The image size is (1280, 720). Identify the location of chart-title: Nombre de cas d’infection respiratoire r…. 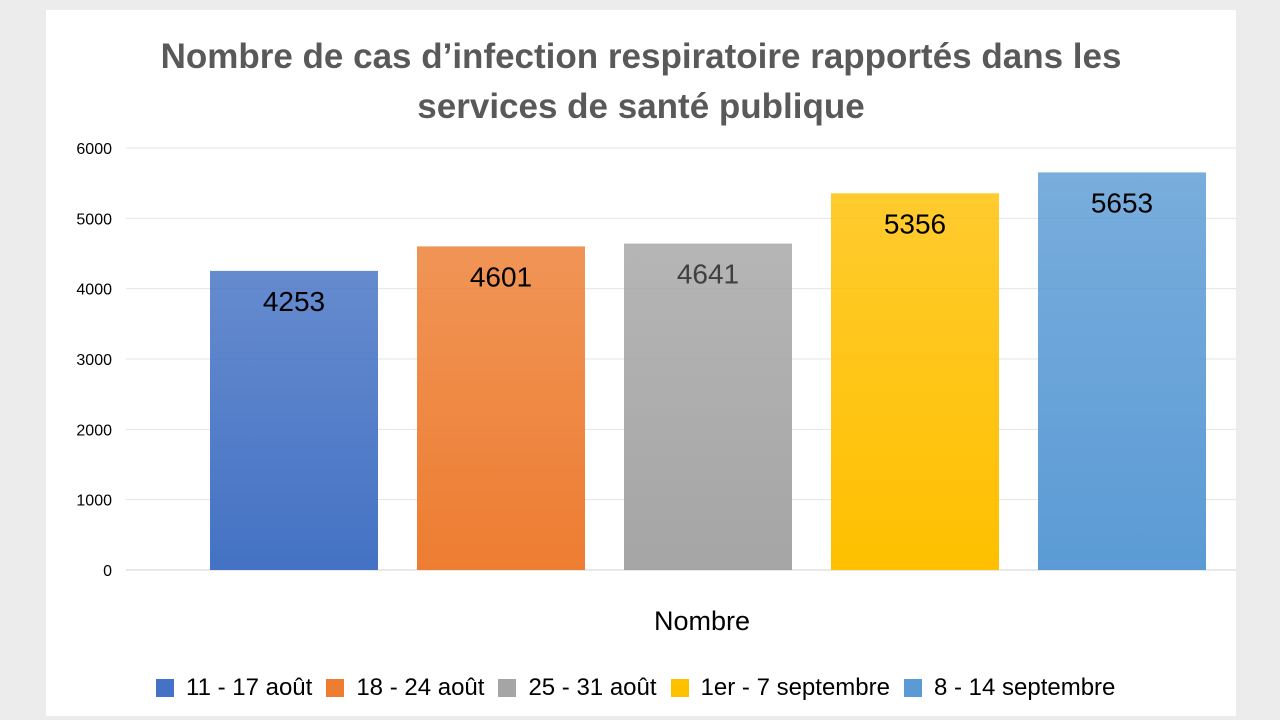
(641, 82).